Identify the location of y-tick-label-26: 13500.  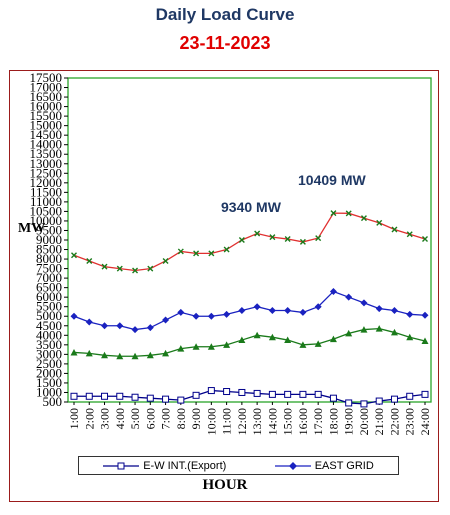
(46, 153).